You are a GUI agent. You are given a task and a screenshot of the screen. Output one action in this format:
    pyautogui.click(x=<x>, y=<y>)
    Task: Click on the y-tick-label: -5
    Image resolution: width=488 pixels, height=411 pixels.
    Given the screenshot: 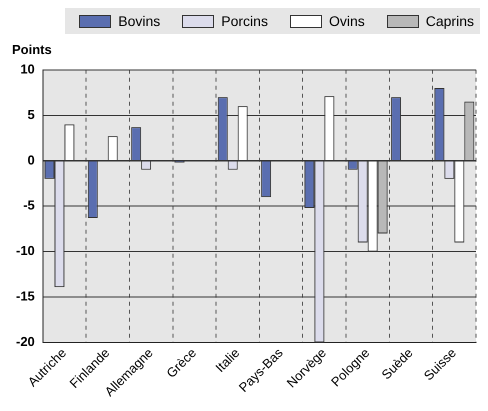 What is the action you would take?
    pyautogui.click(x=29, y=205)
    